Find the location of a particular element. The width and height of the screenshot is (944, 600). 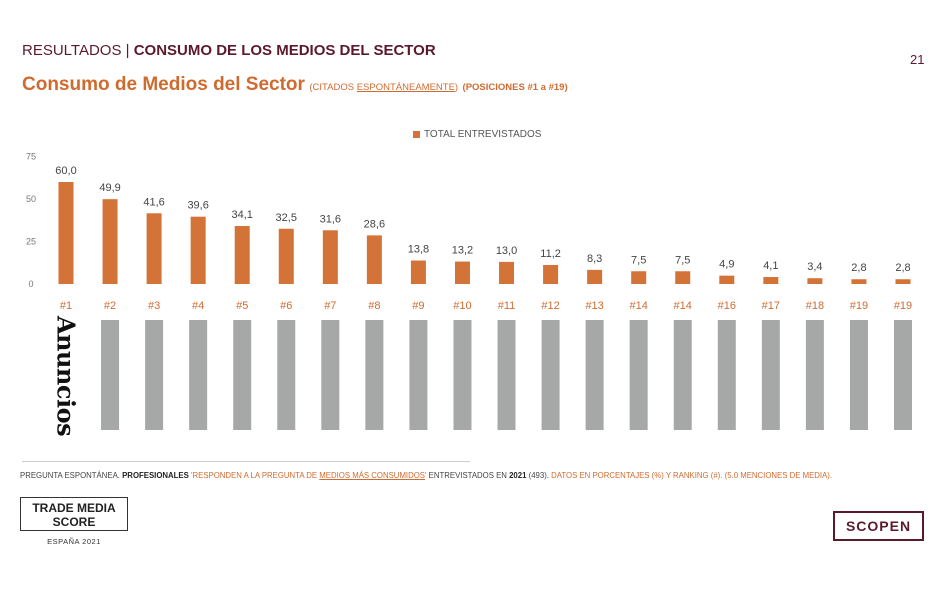

section-label: RESULTADOS is located at coordinates (72, 50).